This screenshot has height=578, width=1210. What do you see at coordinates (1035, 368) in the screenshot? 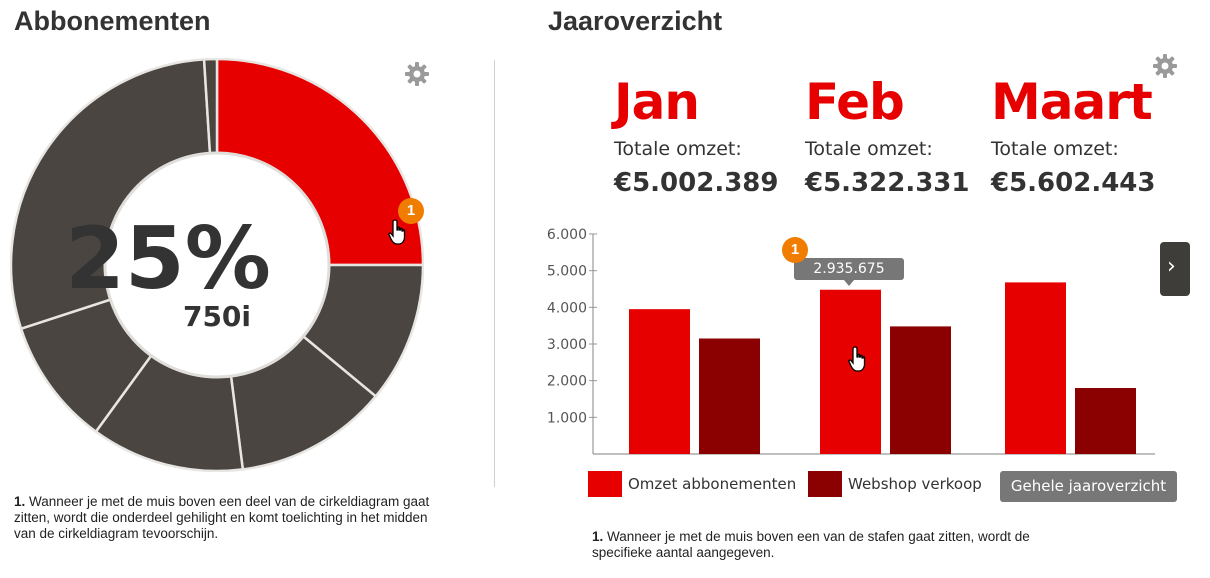
I see `bar-maart-abbonementen` at bounding box center [1035, 368].